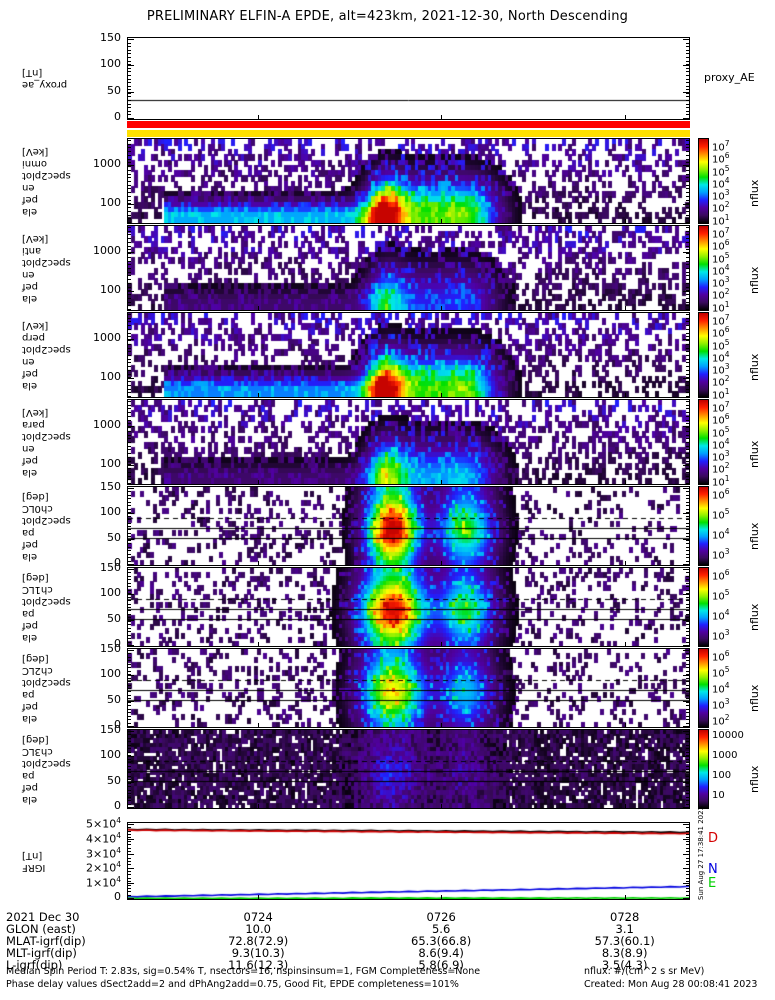 The height and width of the screenshot is (1000, 775). Describe the element at coordinates (33, 424) in the screenshot. I see `ylabel-word: para` at that location.